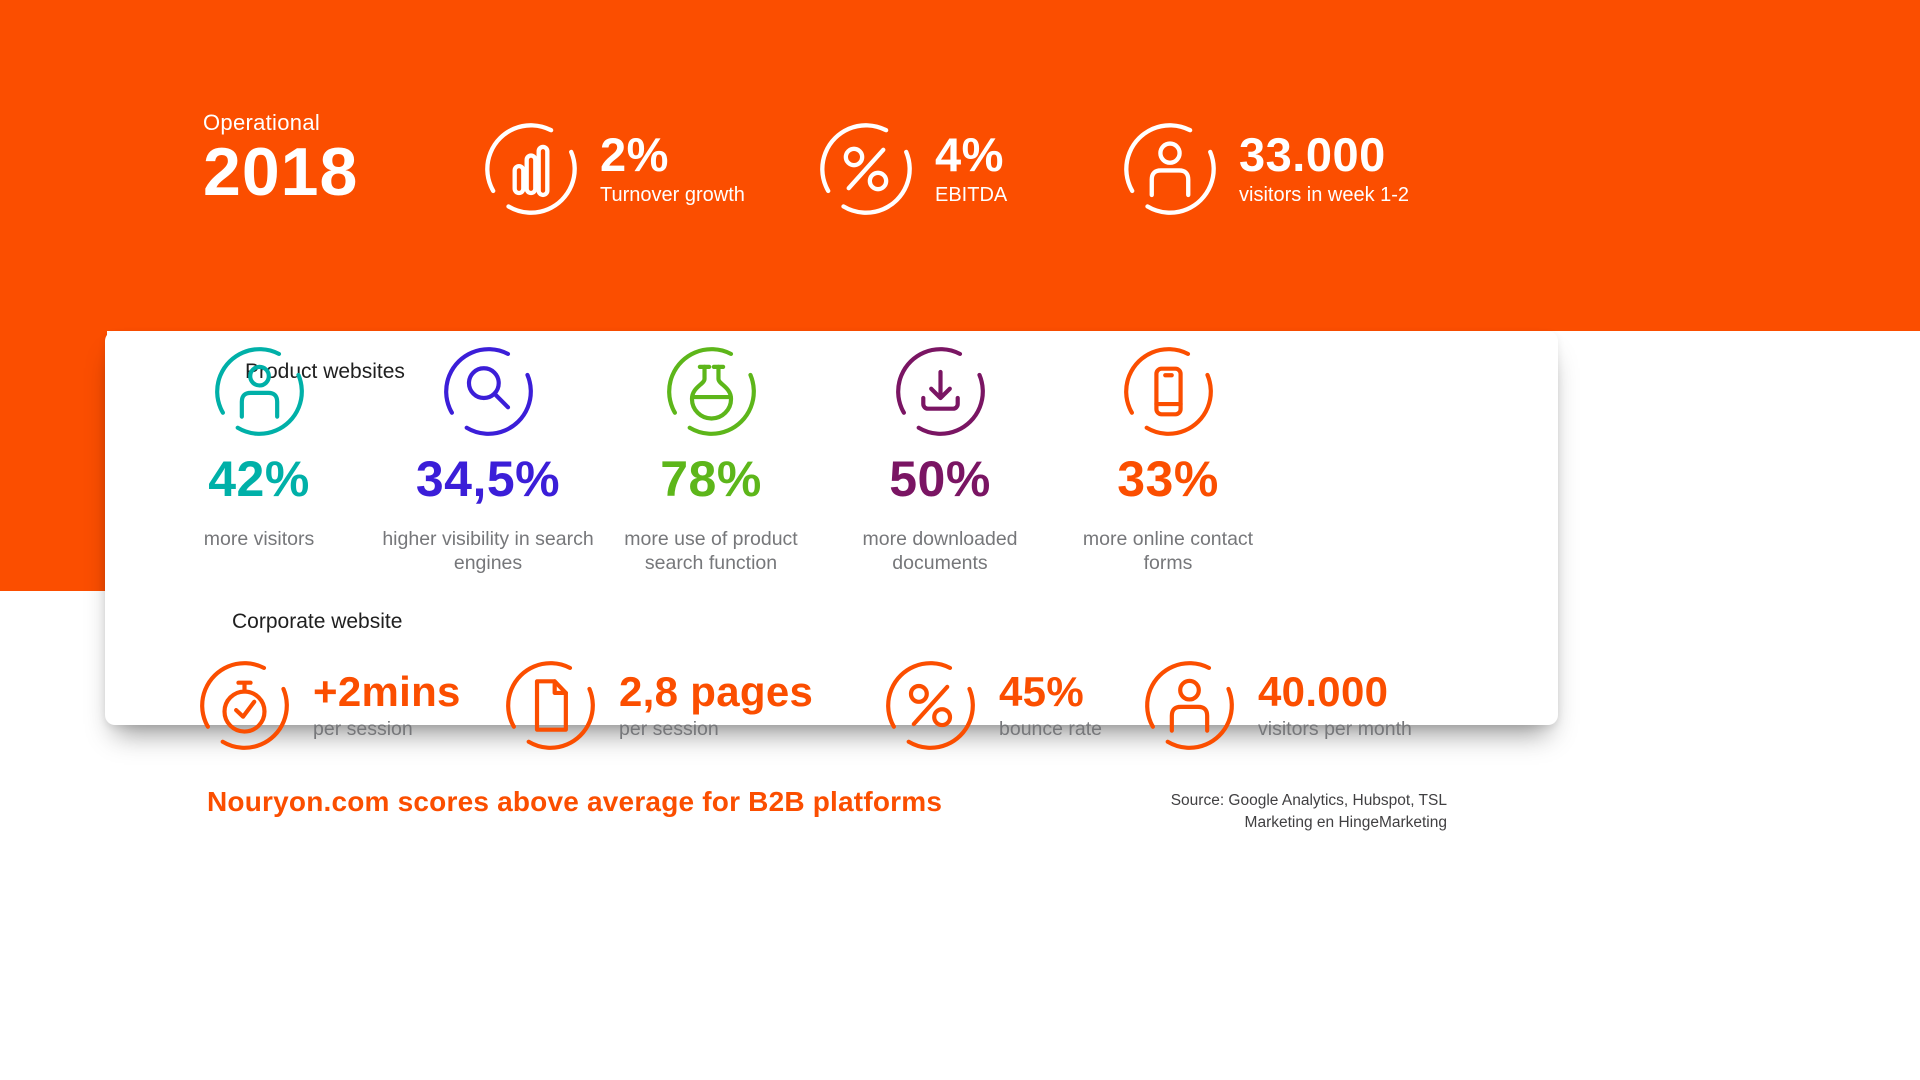 This screenshot has width=1920, height=1080. Describe the element at coordinates (940, 479) in the screenshot. I see `stat-value: 50%` at that location.